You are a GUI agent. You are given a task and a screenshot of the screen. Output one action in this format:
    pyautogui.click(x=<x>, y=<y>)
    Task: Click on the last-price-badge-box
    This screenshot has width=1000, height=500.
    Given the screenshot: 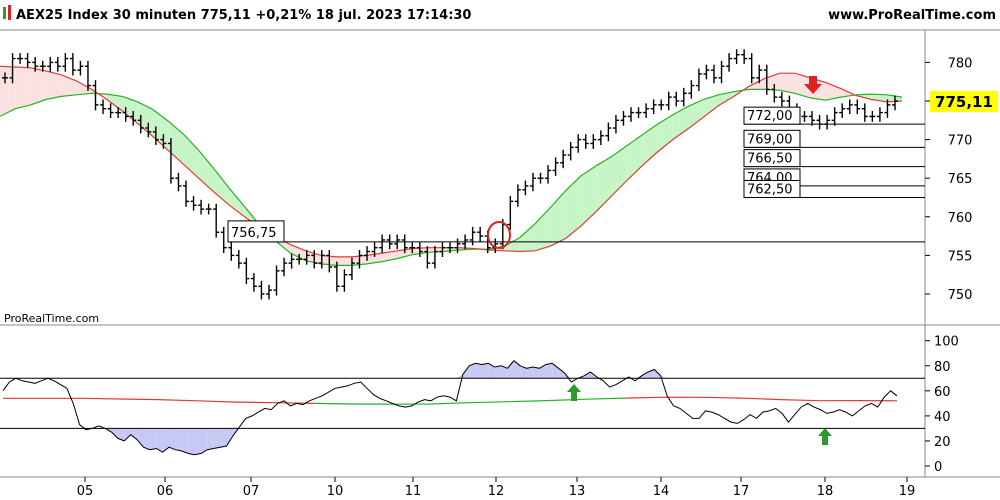 What is the action you would take?
    pyautogui.click(x=964, y=101)
    